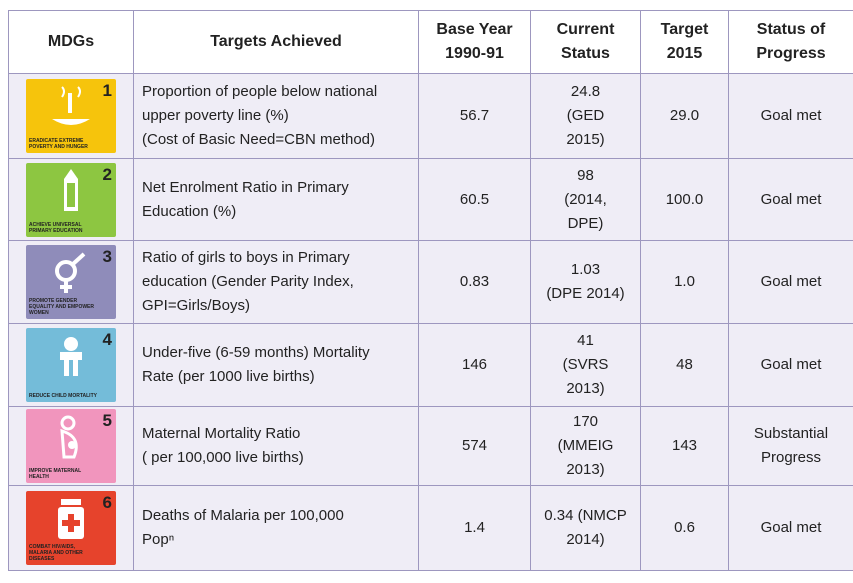 The image size is (853, 583). Describe the element at coordinates (474, 282) in the screenshot. I see `base-year-cell: 0.83` at that location.